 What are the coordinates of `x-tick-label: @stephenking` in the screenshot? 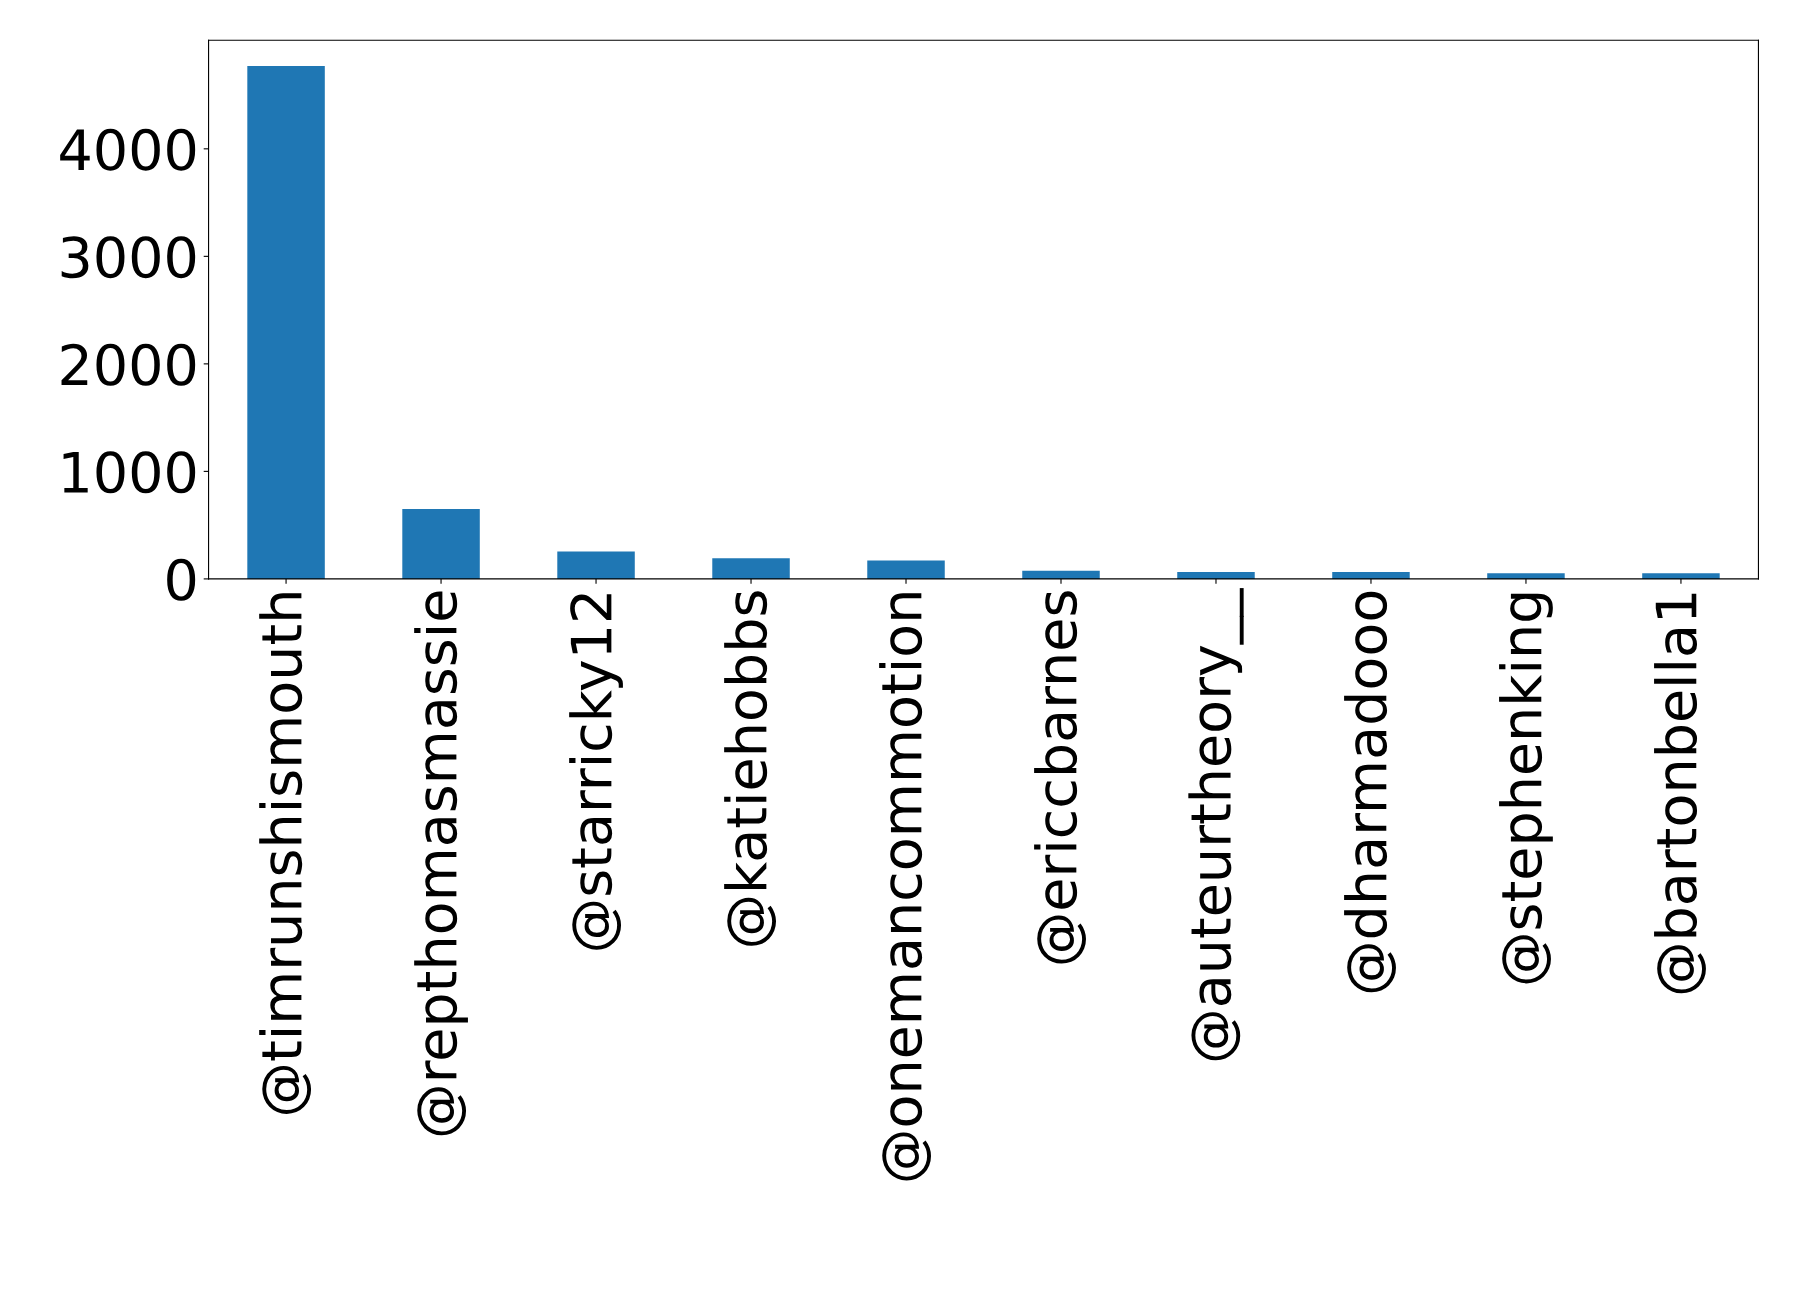 It's located at (1526, 788).